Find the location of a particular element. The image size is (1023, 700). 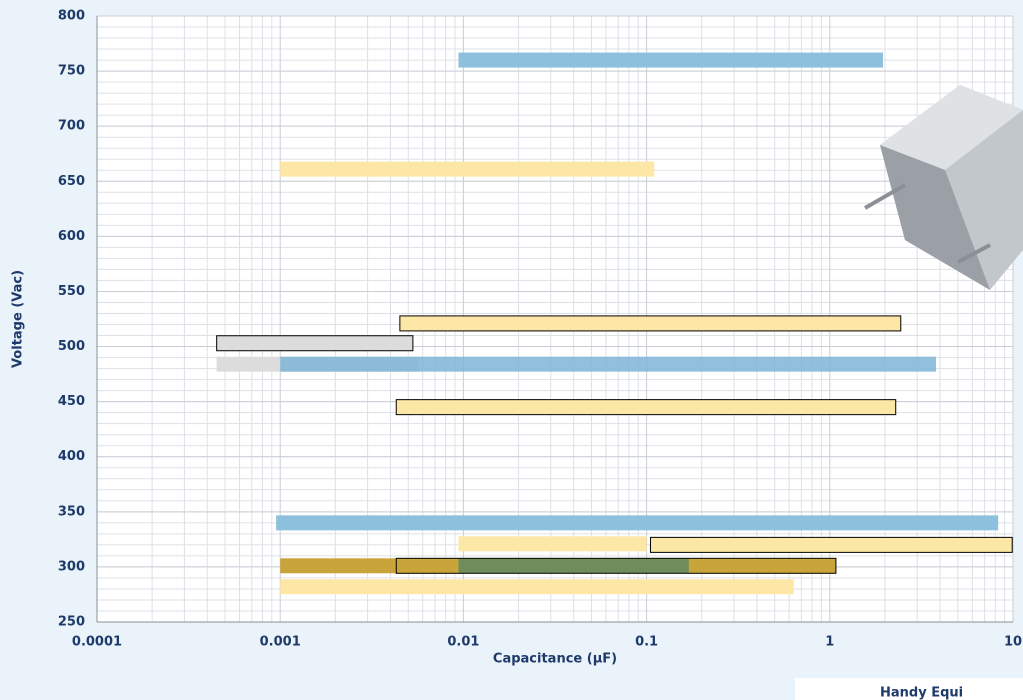

y-tick-label: 400 is located at coordinates (71, 456).